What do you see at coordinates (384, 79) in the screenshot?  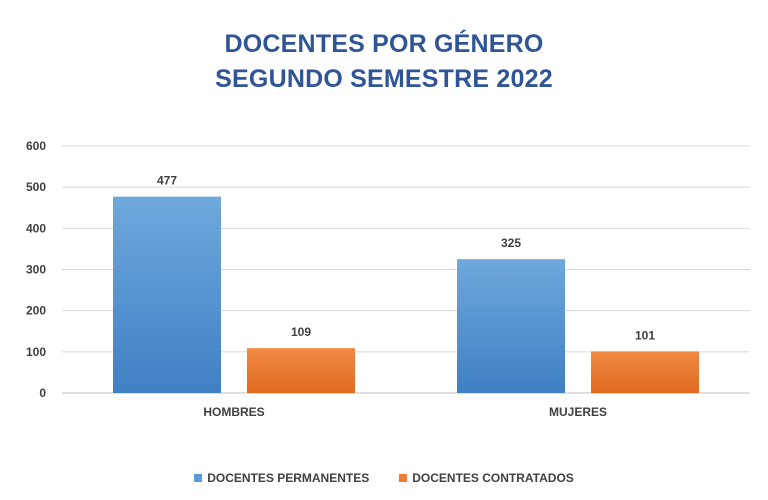 I see `chart-title-line-2: SEGUNDO SEMESTRE 2022` at bounding box center [384, 79].